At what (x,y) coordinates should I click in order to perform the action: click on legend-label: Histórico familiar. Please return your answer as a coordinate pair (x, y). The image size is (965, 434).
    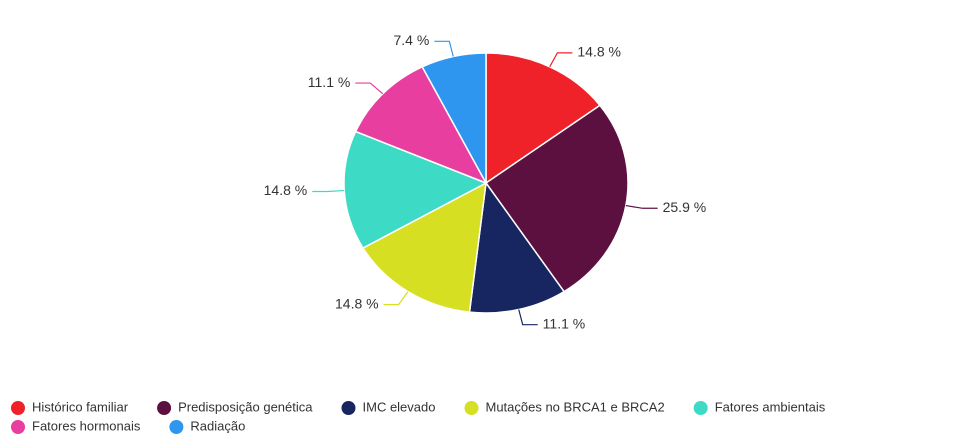
    Looking at the image, I should click on (80, 406).